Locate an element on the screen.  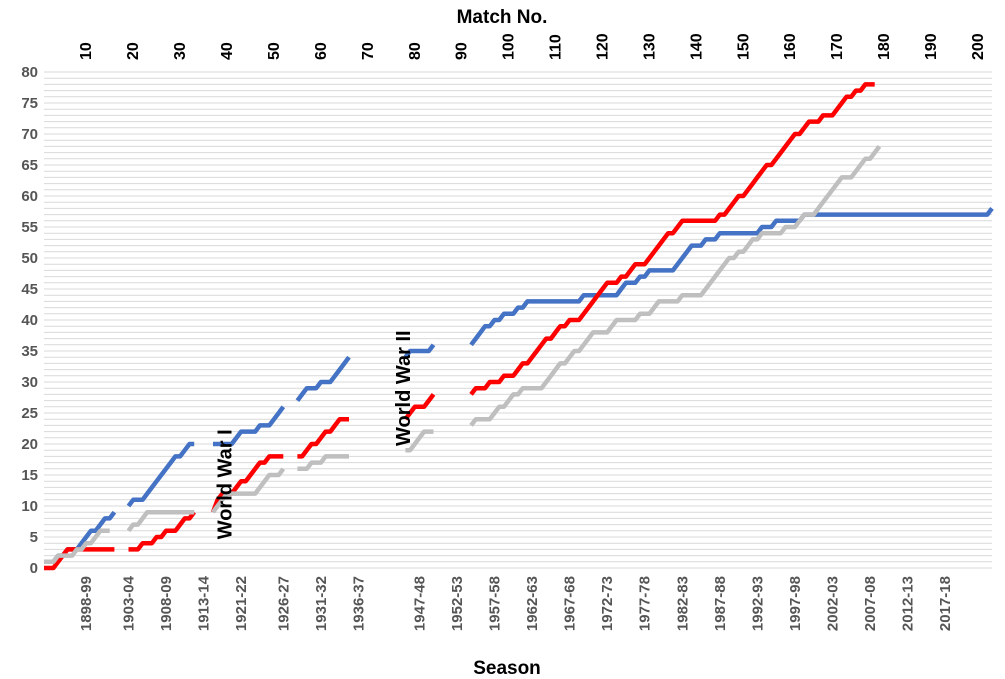
season-tick-label: 2012-13 is located at coordinates (908, 603).